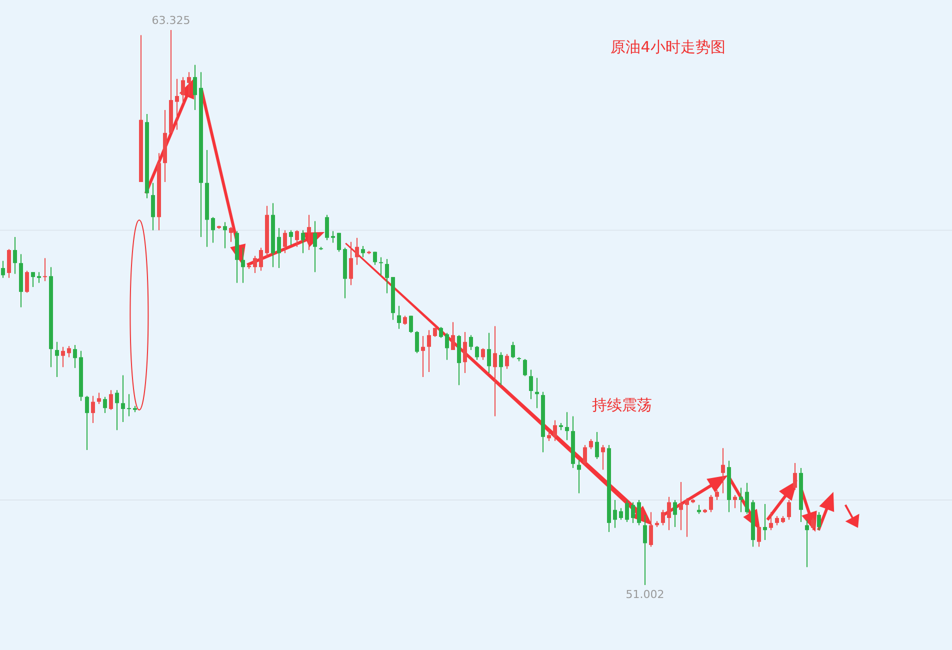  Describe the element at coordinates (645, 594) in the screenshot. I see `annotation: 51.002` at that location.